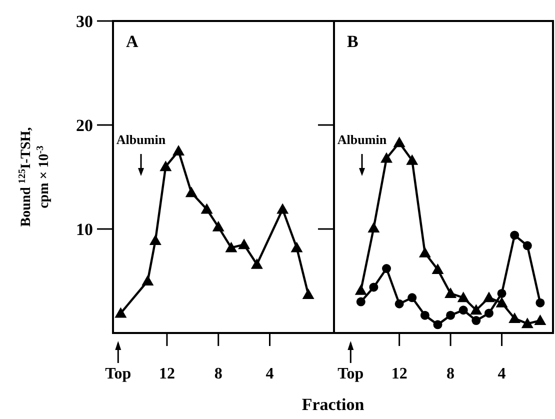  I want to click on text: A, so click(132, 41).